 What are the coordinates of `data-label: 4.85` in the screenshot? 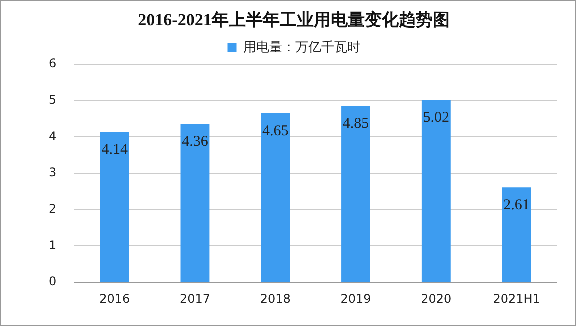 It's located at (356, 124).